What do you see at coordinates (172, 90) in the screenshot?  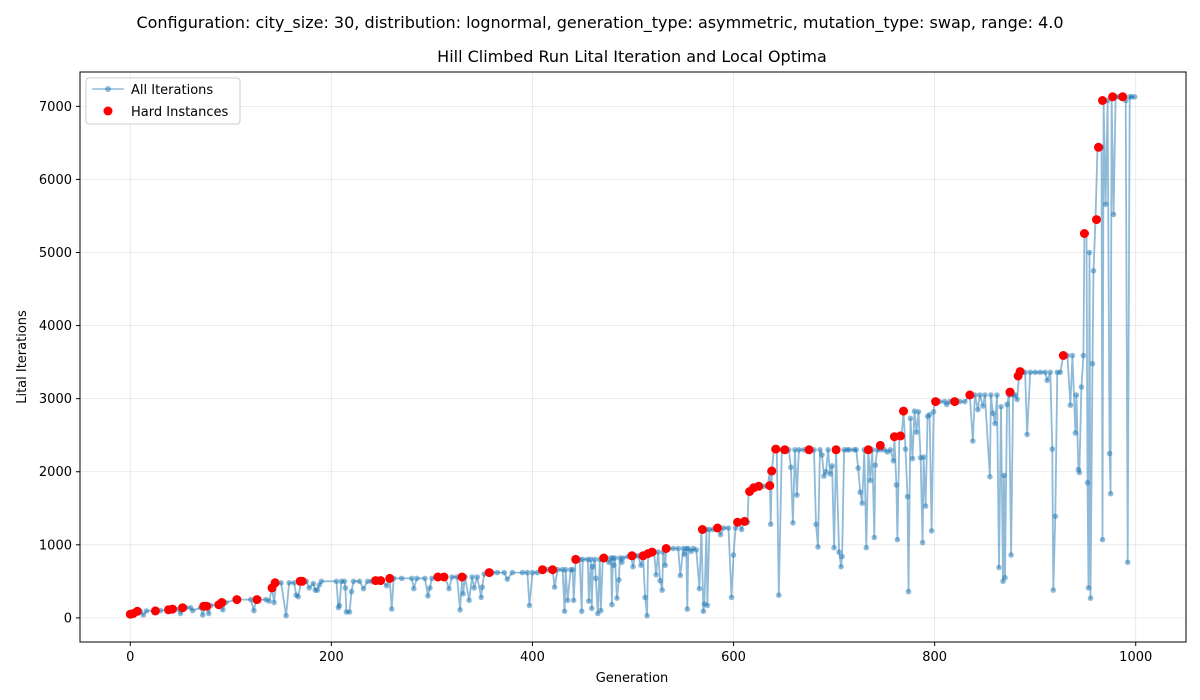 I see `legend-label-all-iterations: All Iterations` at bounding box center [172, 90].